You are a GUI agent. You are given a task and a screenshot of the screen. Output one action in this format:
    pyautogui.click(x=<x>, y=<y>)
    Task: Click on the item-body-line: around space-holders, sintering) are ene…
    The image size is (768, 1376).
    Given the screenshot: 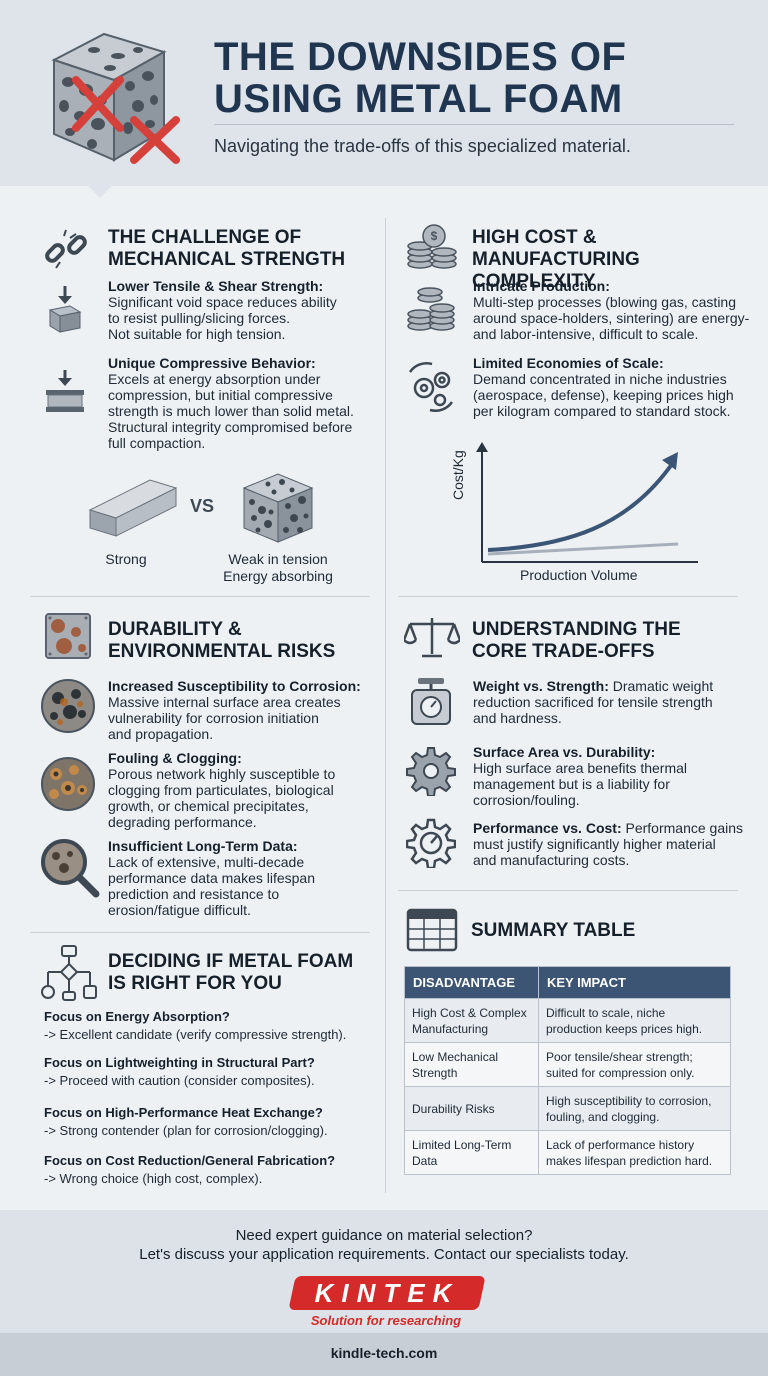 What is the action you would take?
    pyautogui.click(x=611, y=318)
    